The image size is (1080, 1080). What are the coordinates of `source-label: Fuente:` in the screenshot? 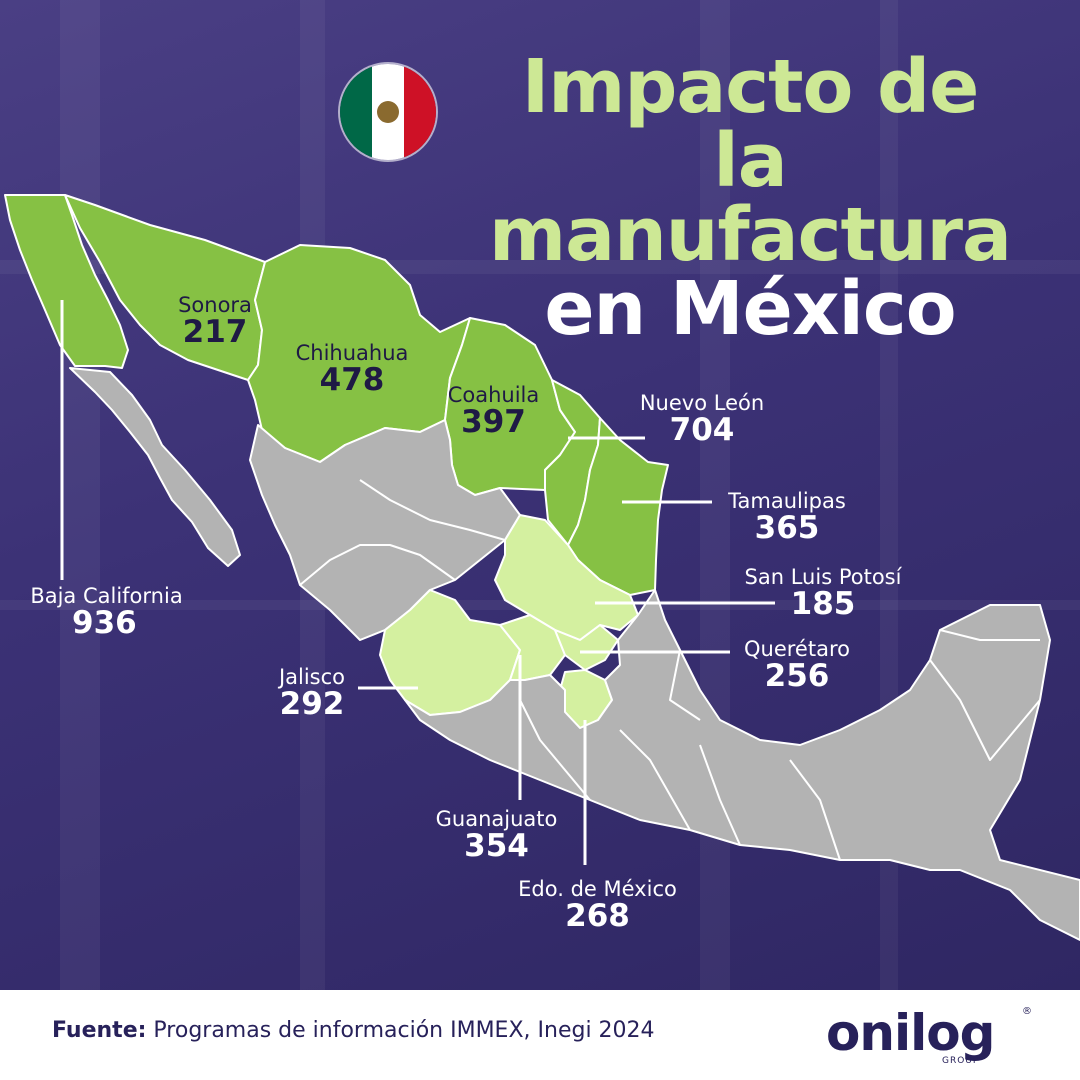 It's located at (99, 1030).